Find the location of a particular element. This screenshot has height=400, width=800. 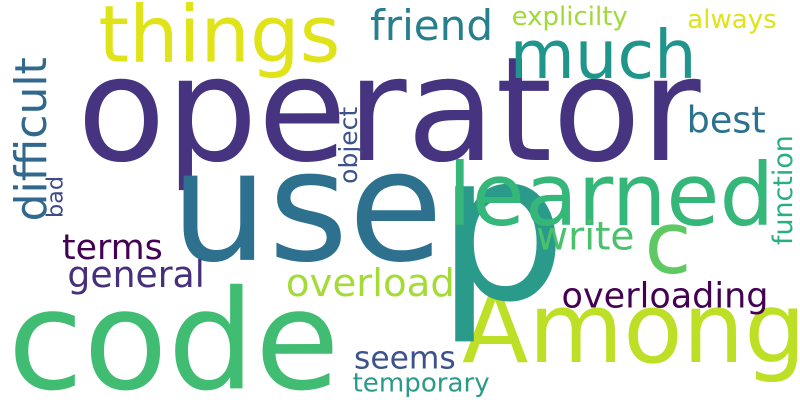

word-write: write is located at coordinates (585, 237).